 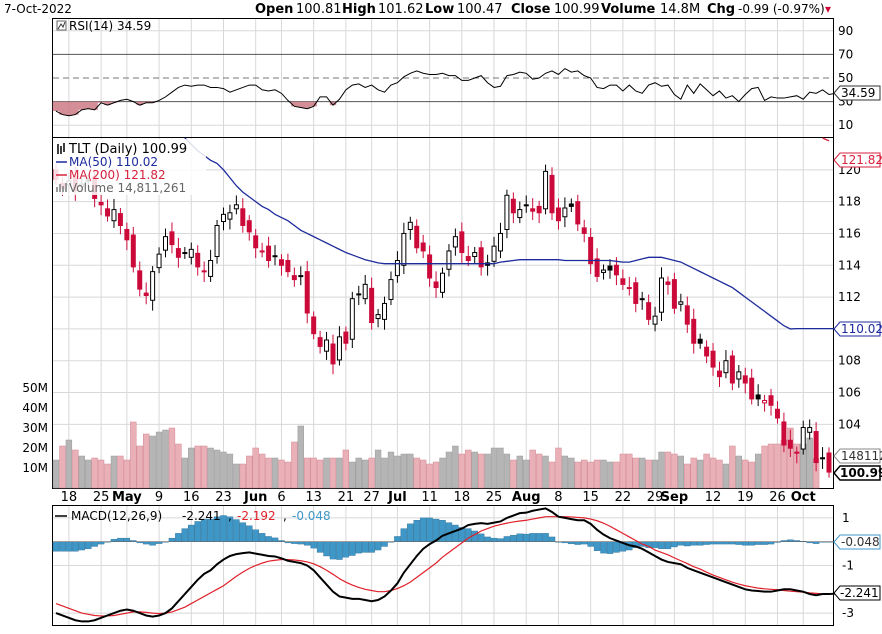 What do you see at coordinates (285, 516) in the screenshot?
I see `macd-legend-sep2: ,` at bounding box center [285, 516].